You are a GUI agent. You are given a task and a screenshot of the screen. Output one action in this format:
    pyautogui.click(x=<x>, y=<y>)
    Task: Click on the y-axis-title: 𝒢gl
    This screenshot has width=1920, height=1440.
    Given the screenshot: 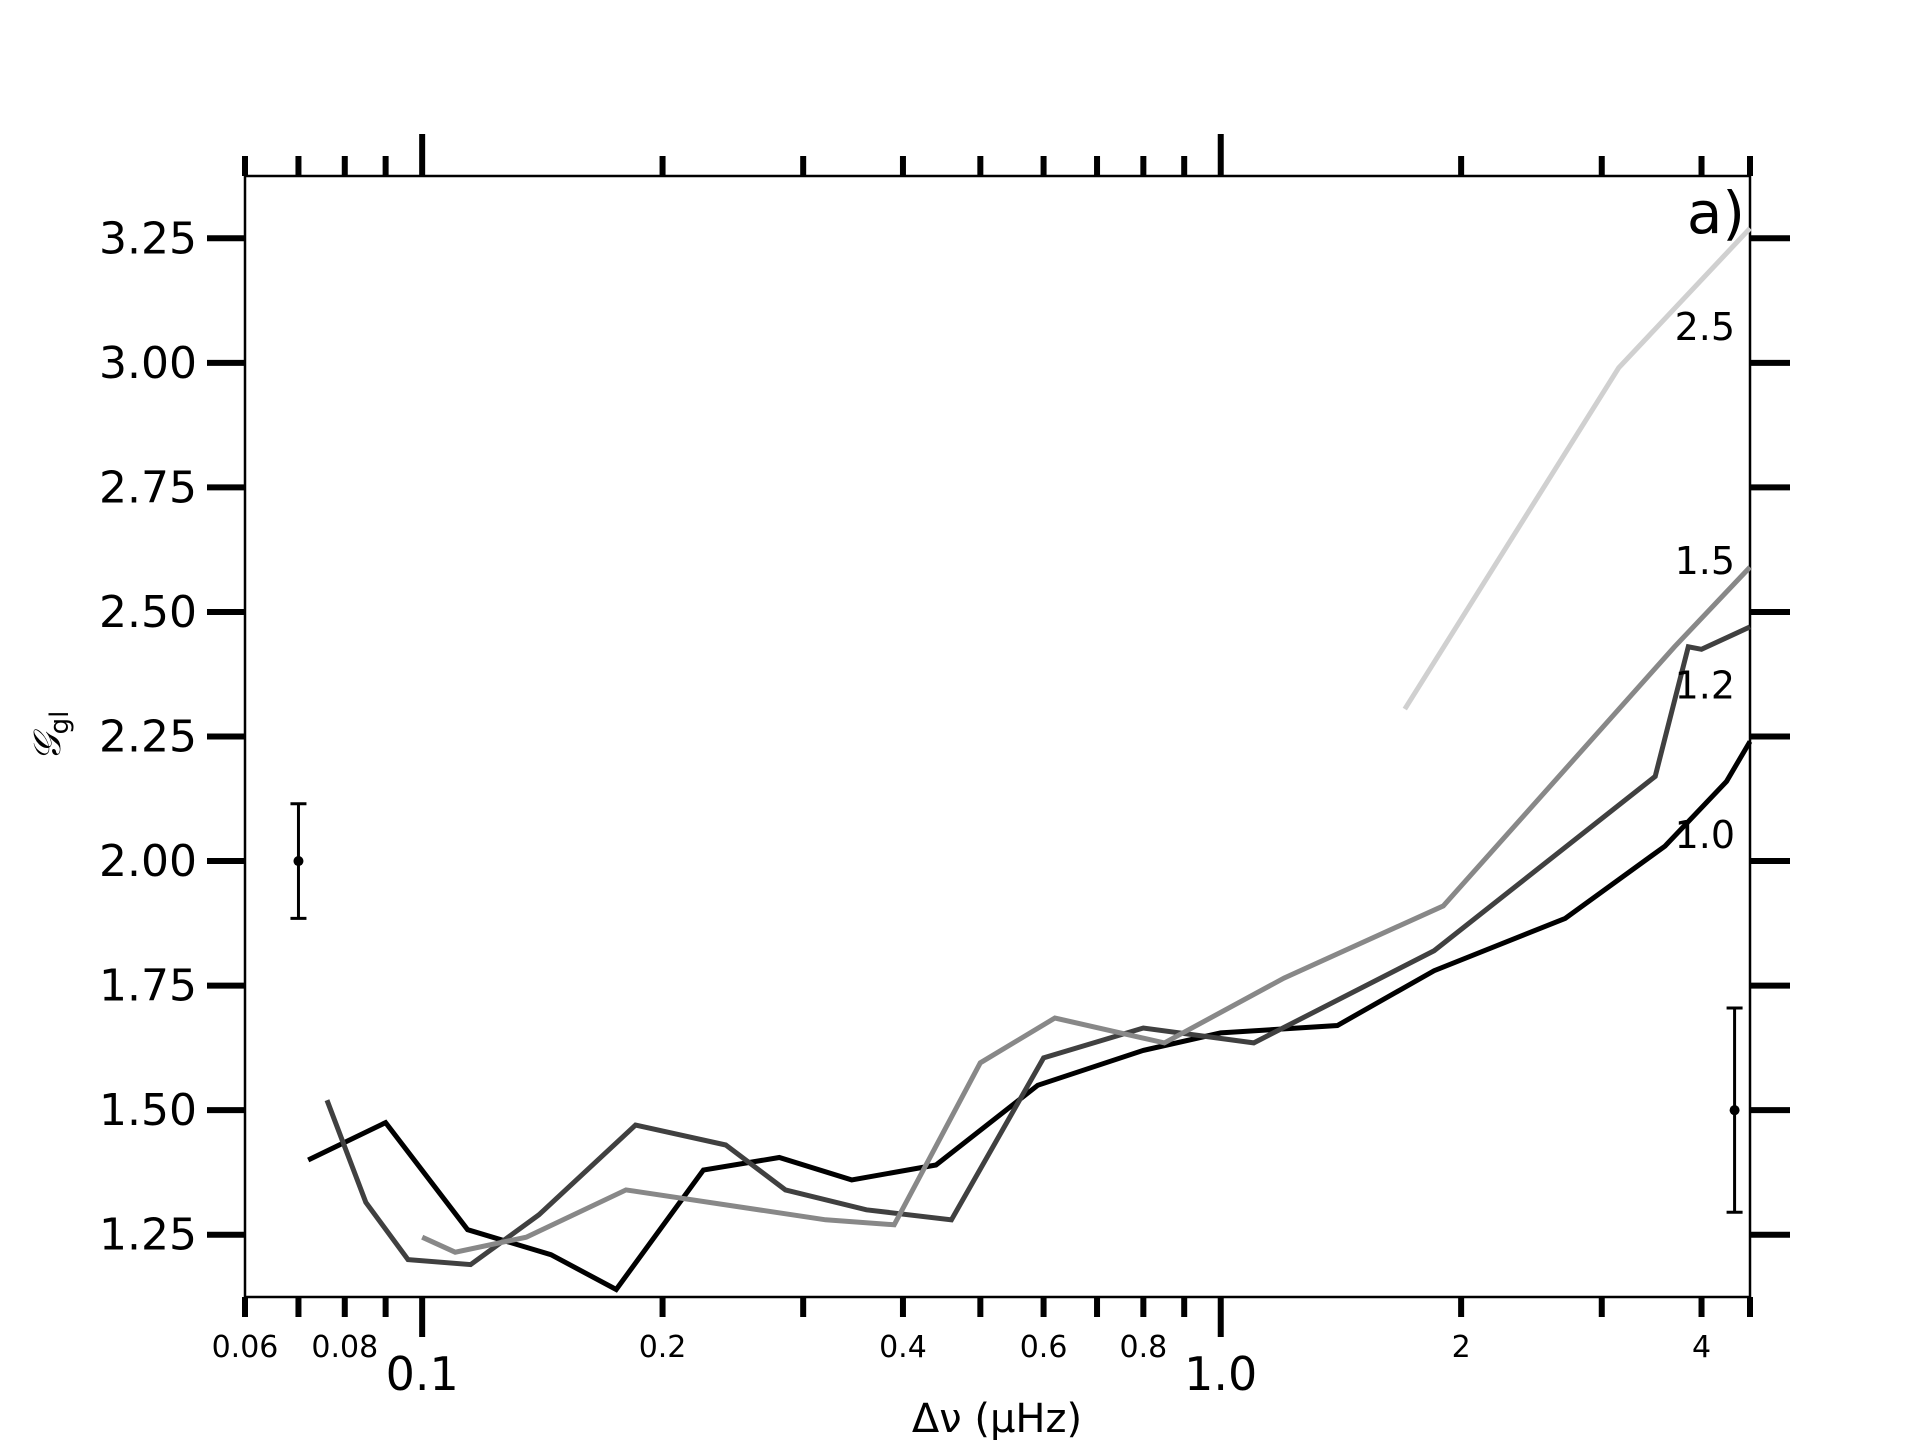 What is the action you would take?
    pyautogui.click(x=50, y=736)
    